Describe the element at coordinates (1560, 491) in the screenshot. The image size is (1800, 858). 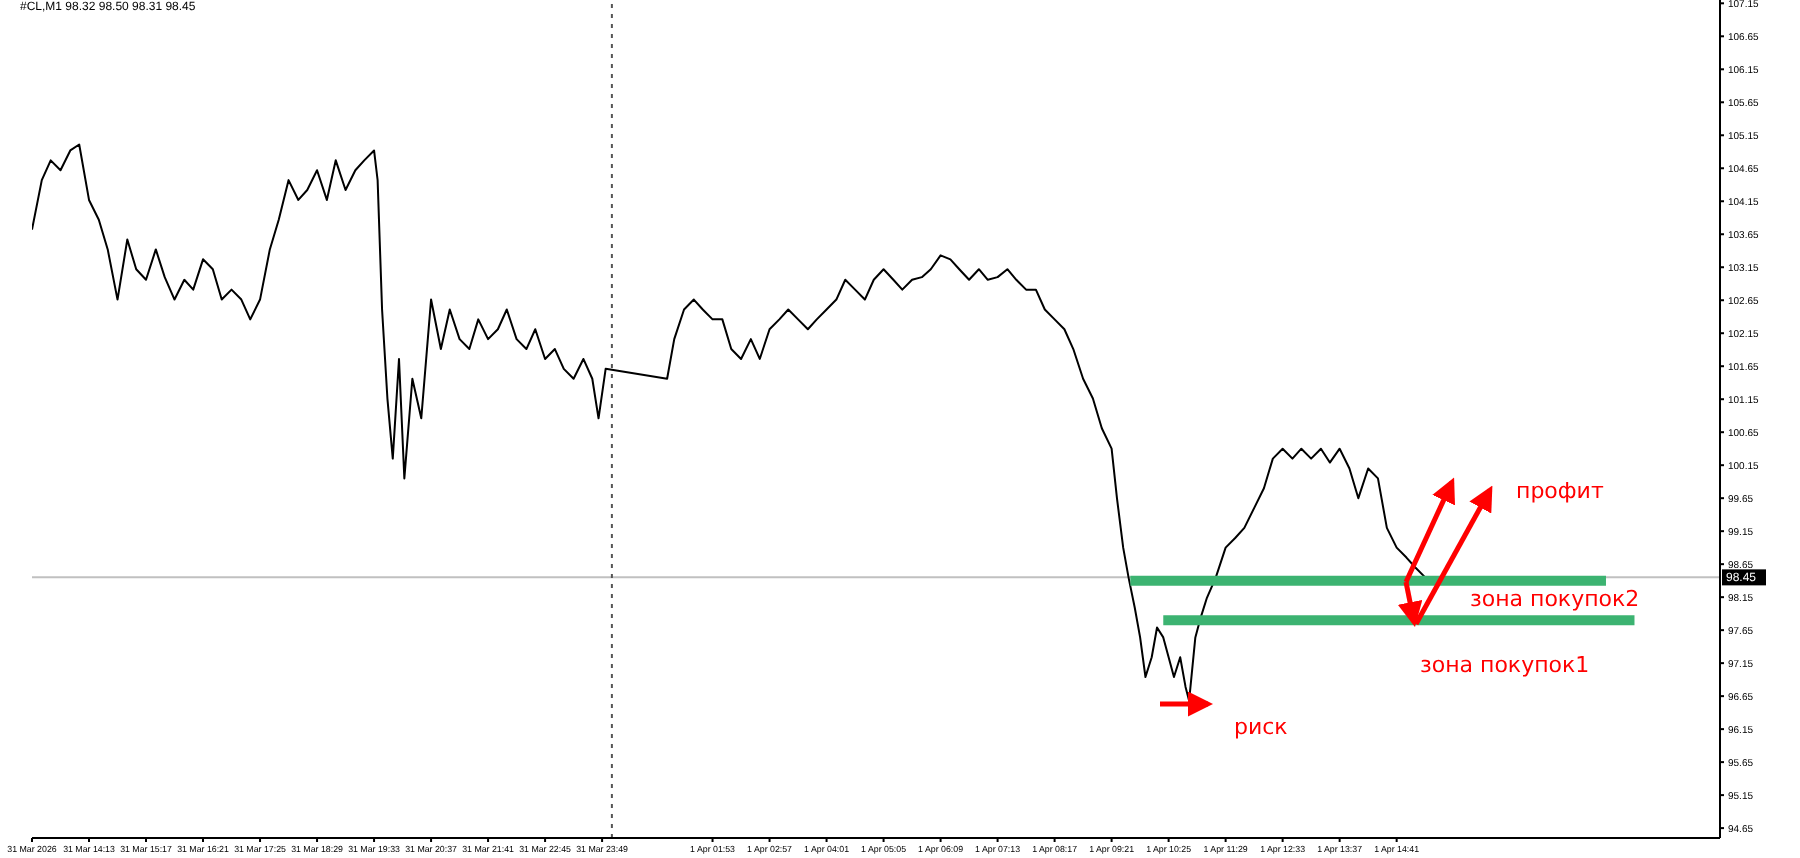
I see `annotation: профит` at that location.